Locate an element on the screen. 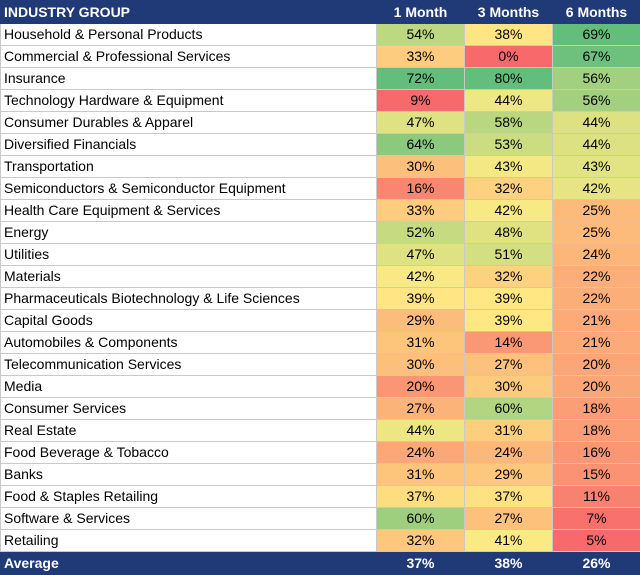  industry-name-cell: Capital Goods is located at coordinates (189, 321).